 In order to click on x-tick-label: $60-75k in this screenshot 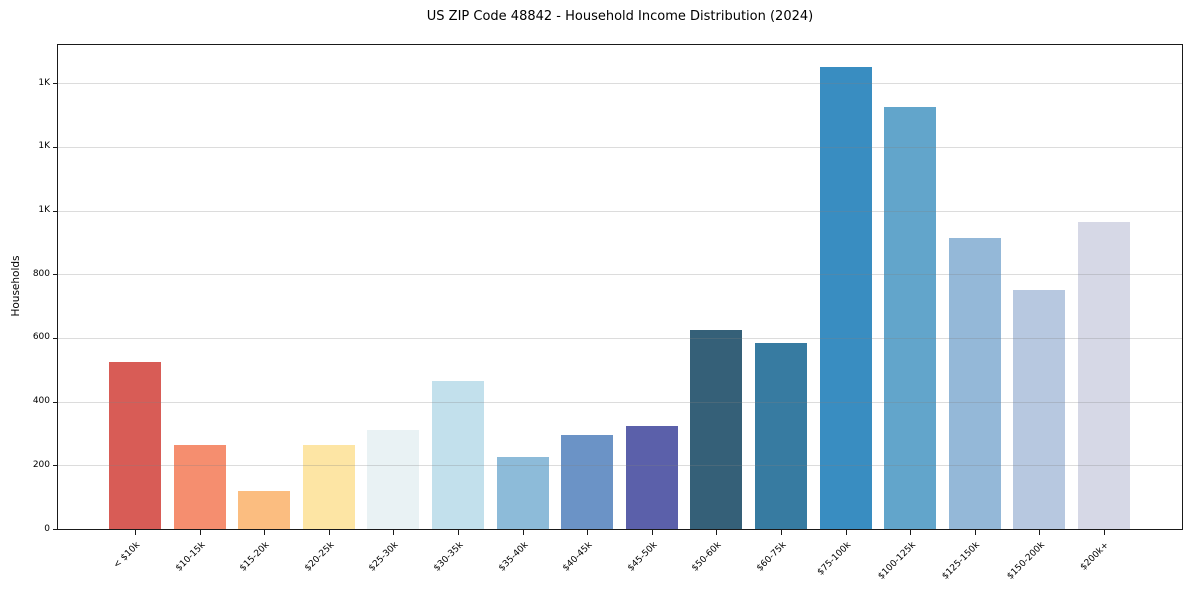, I will do `click(772, 557)`.